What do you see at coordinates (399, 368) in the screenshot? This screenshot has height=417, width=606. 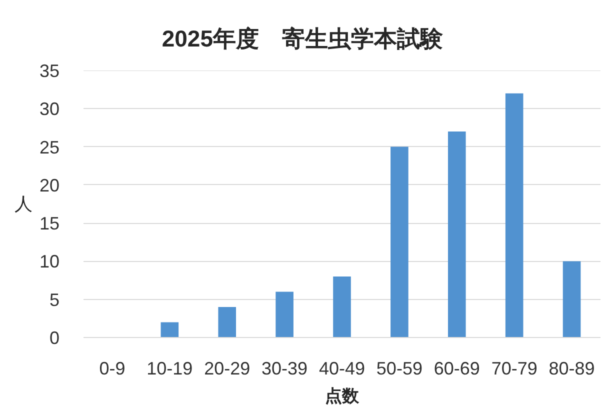 I see `x-tick-label: 50-59` at bounding box center [399, 368].